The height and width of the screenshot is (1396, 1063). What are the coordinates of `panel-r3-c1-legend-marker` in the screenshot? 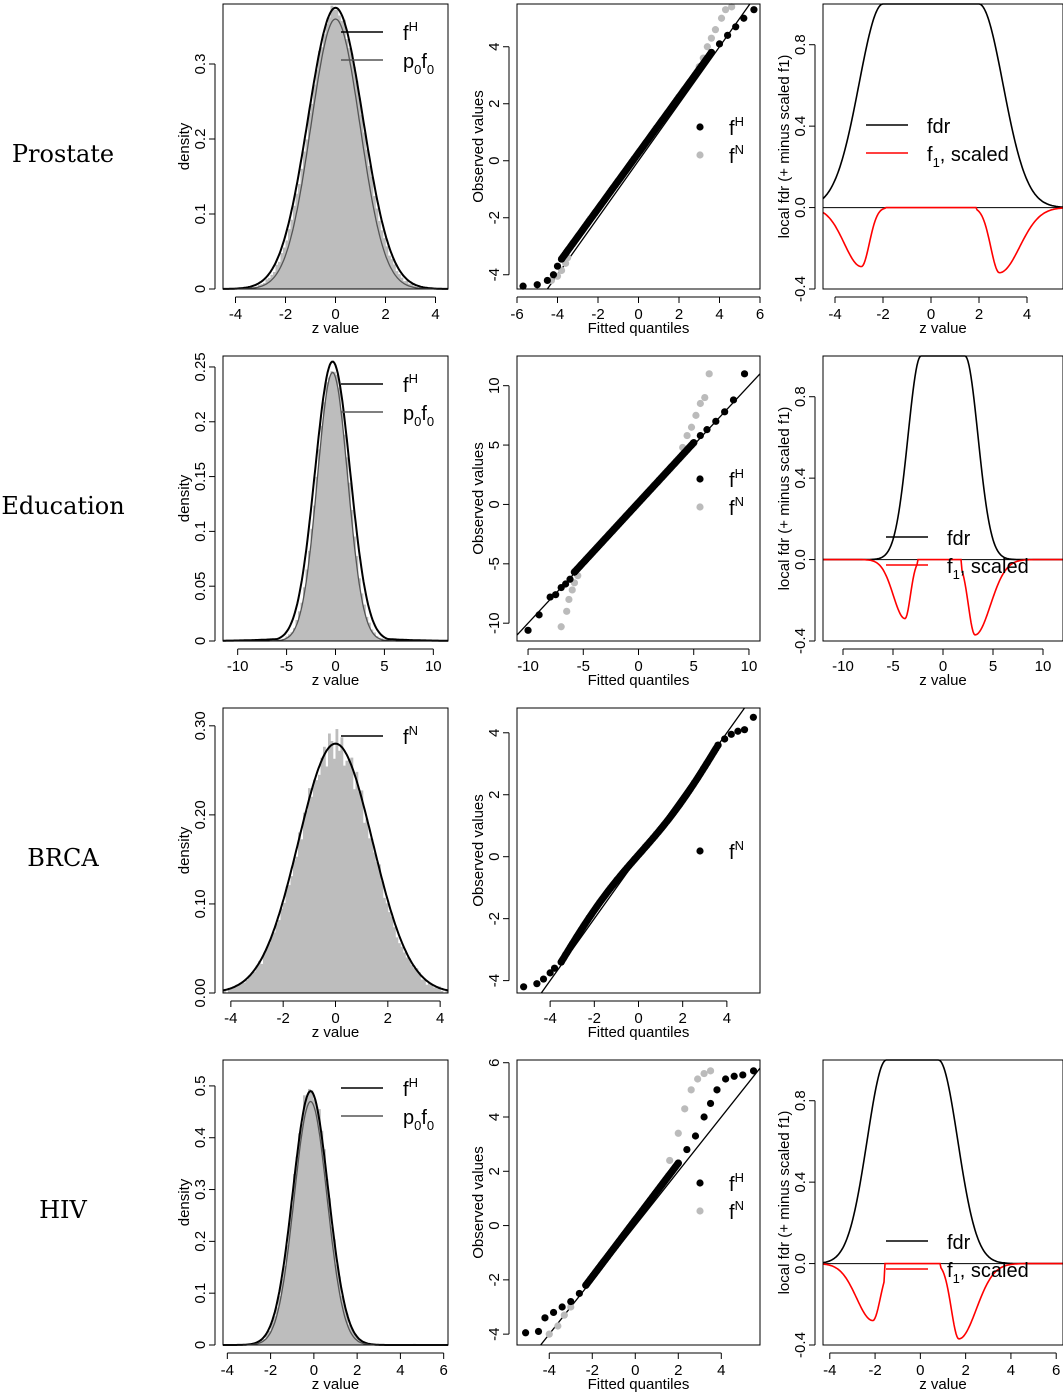 It's located at (700, 1183).